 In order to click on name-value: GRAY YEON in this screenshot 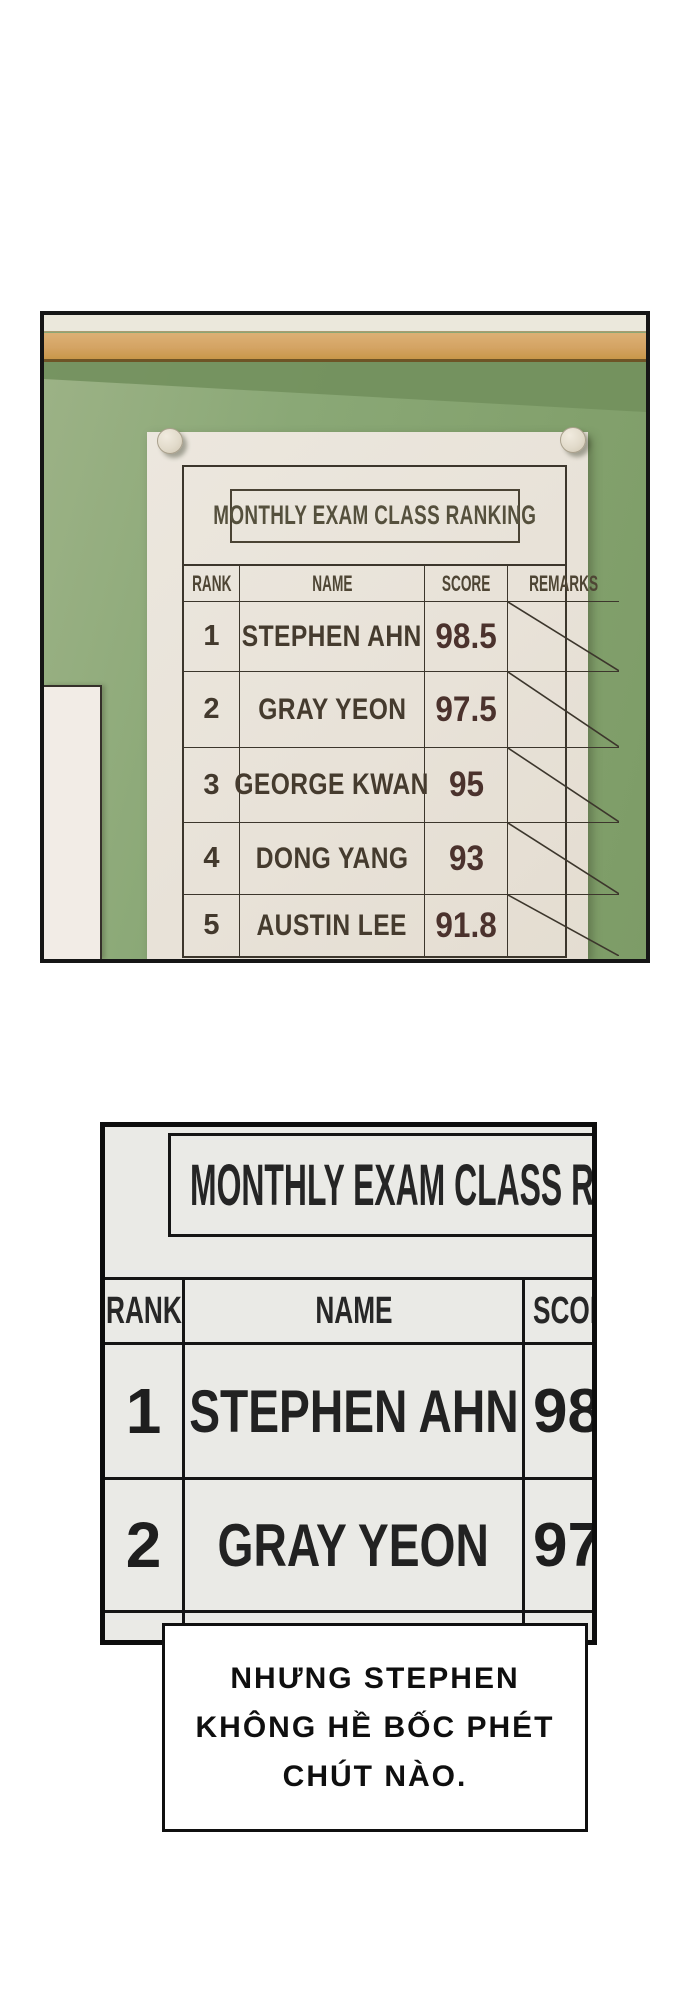, I will do `click(332, 709)`.